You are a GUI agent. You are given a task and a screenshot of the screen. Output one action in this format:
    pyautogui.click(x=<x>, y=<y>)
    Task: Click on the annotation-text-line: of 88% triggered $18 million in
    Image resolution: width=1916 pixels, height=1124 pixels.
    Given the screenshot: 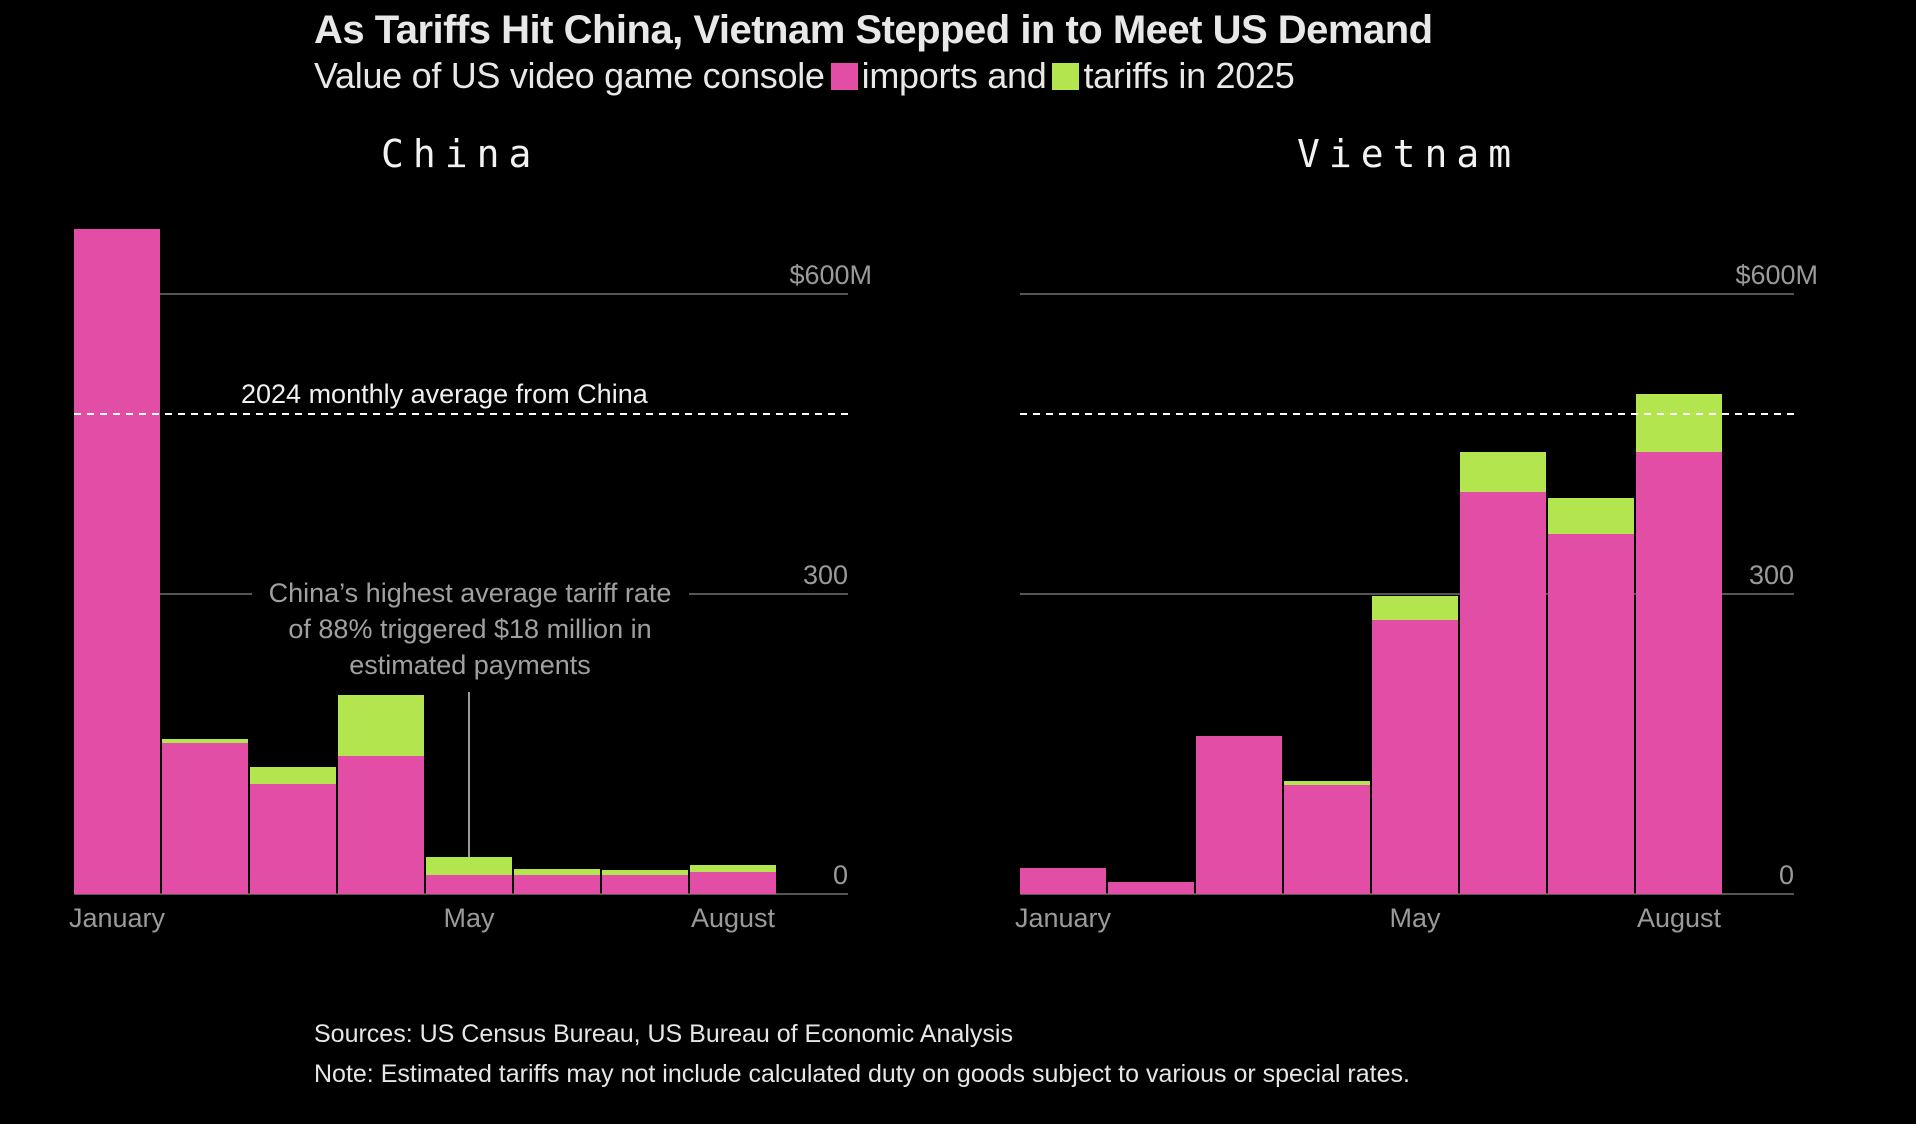 What is the action you would take?
    pyautogui.click(x=469, y=629)
    